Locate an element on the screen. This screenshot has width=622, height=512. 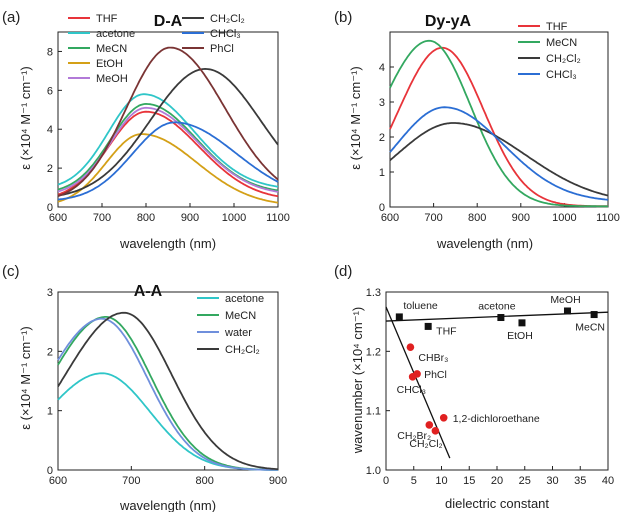
series-meoh-line is located at coordinates (168, 149).